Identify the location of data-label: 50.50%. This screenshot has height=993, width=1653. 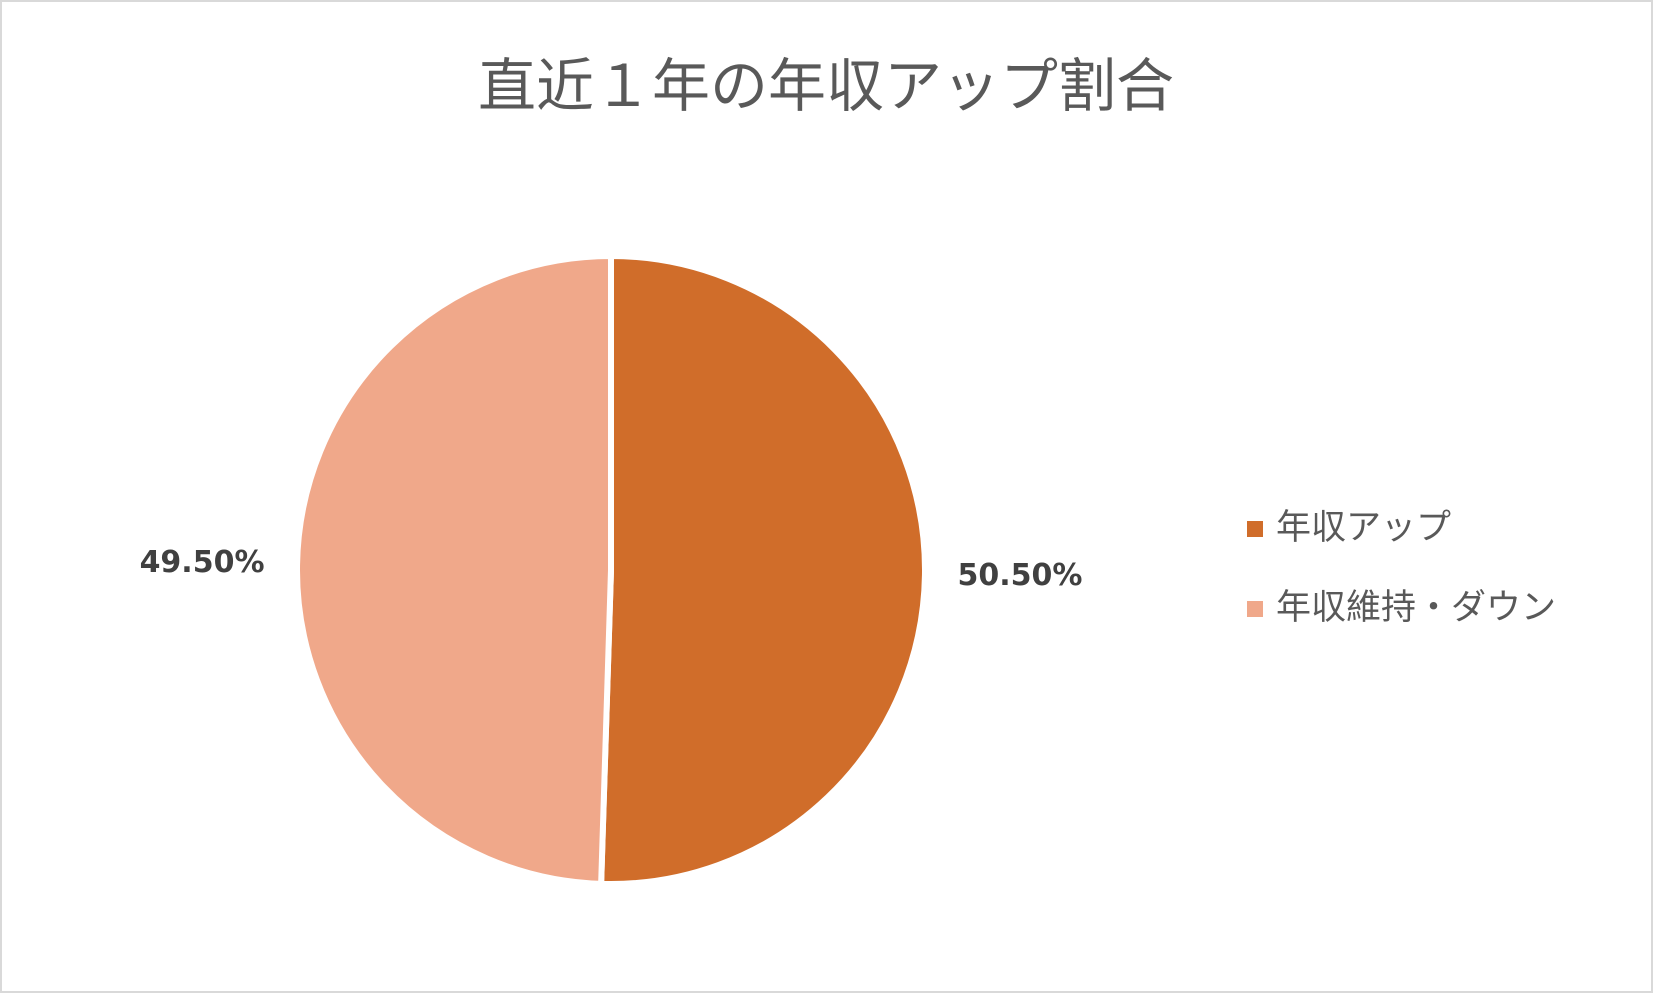
(1019, 575).